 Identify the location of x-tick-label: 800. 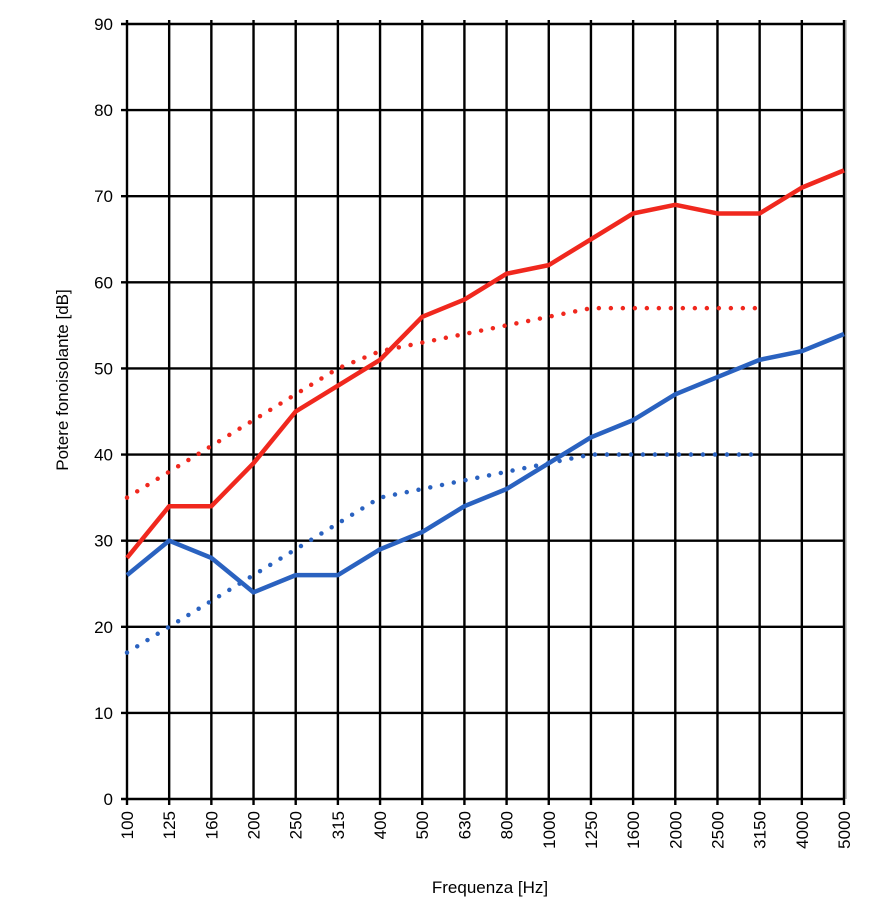
(507, 825).